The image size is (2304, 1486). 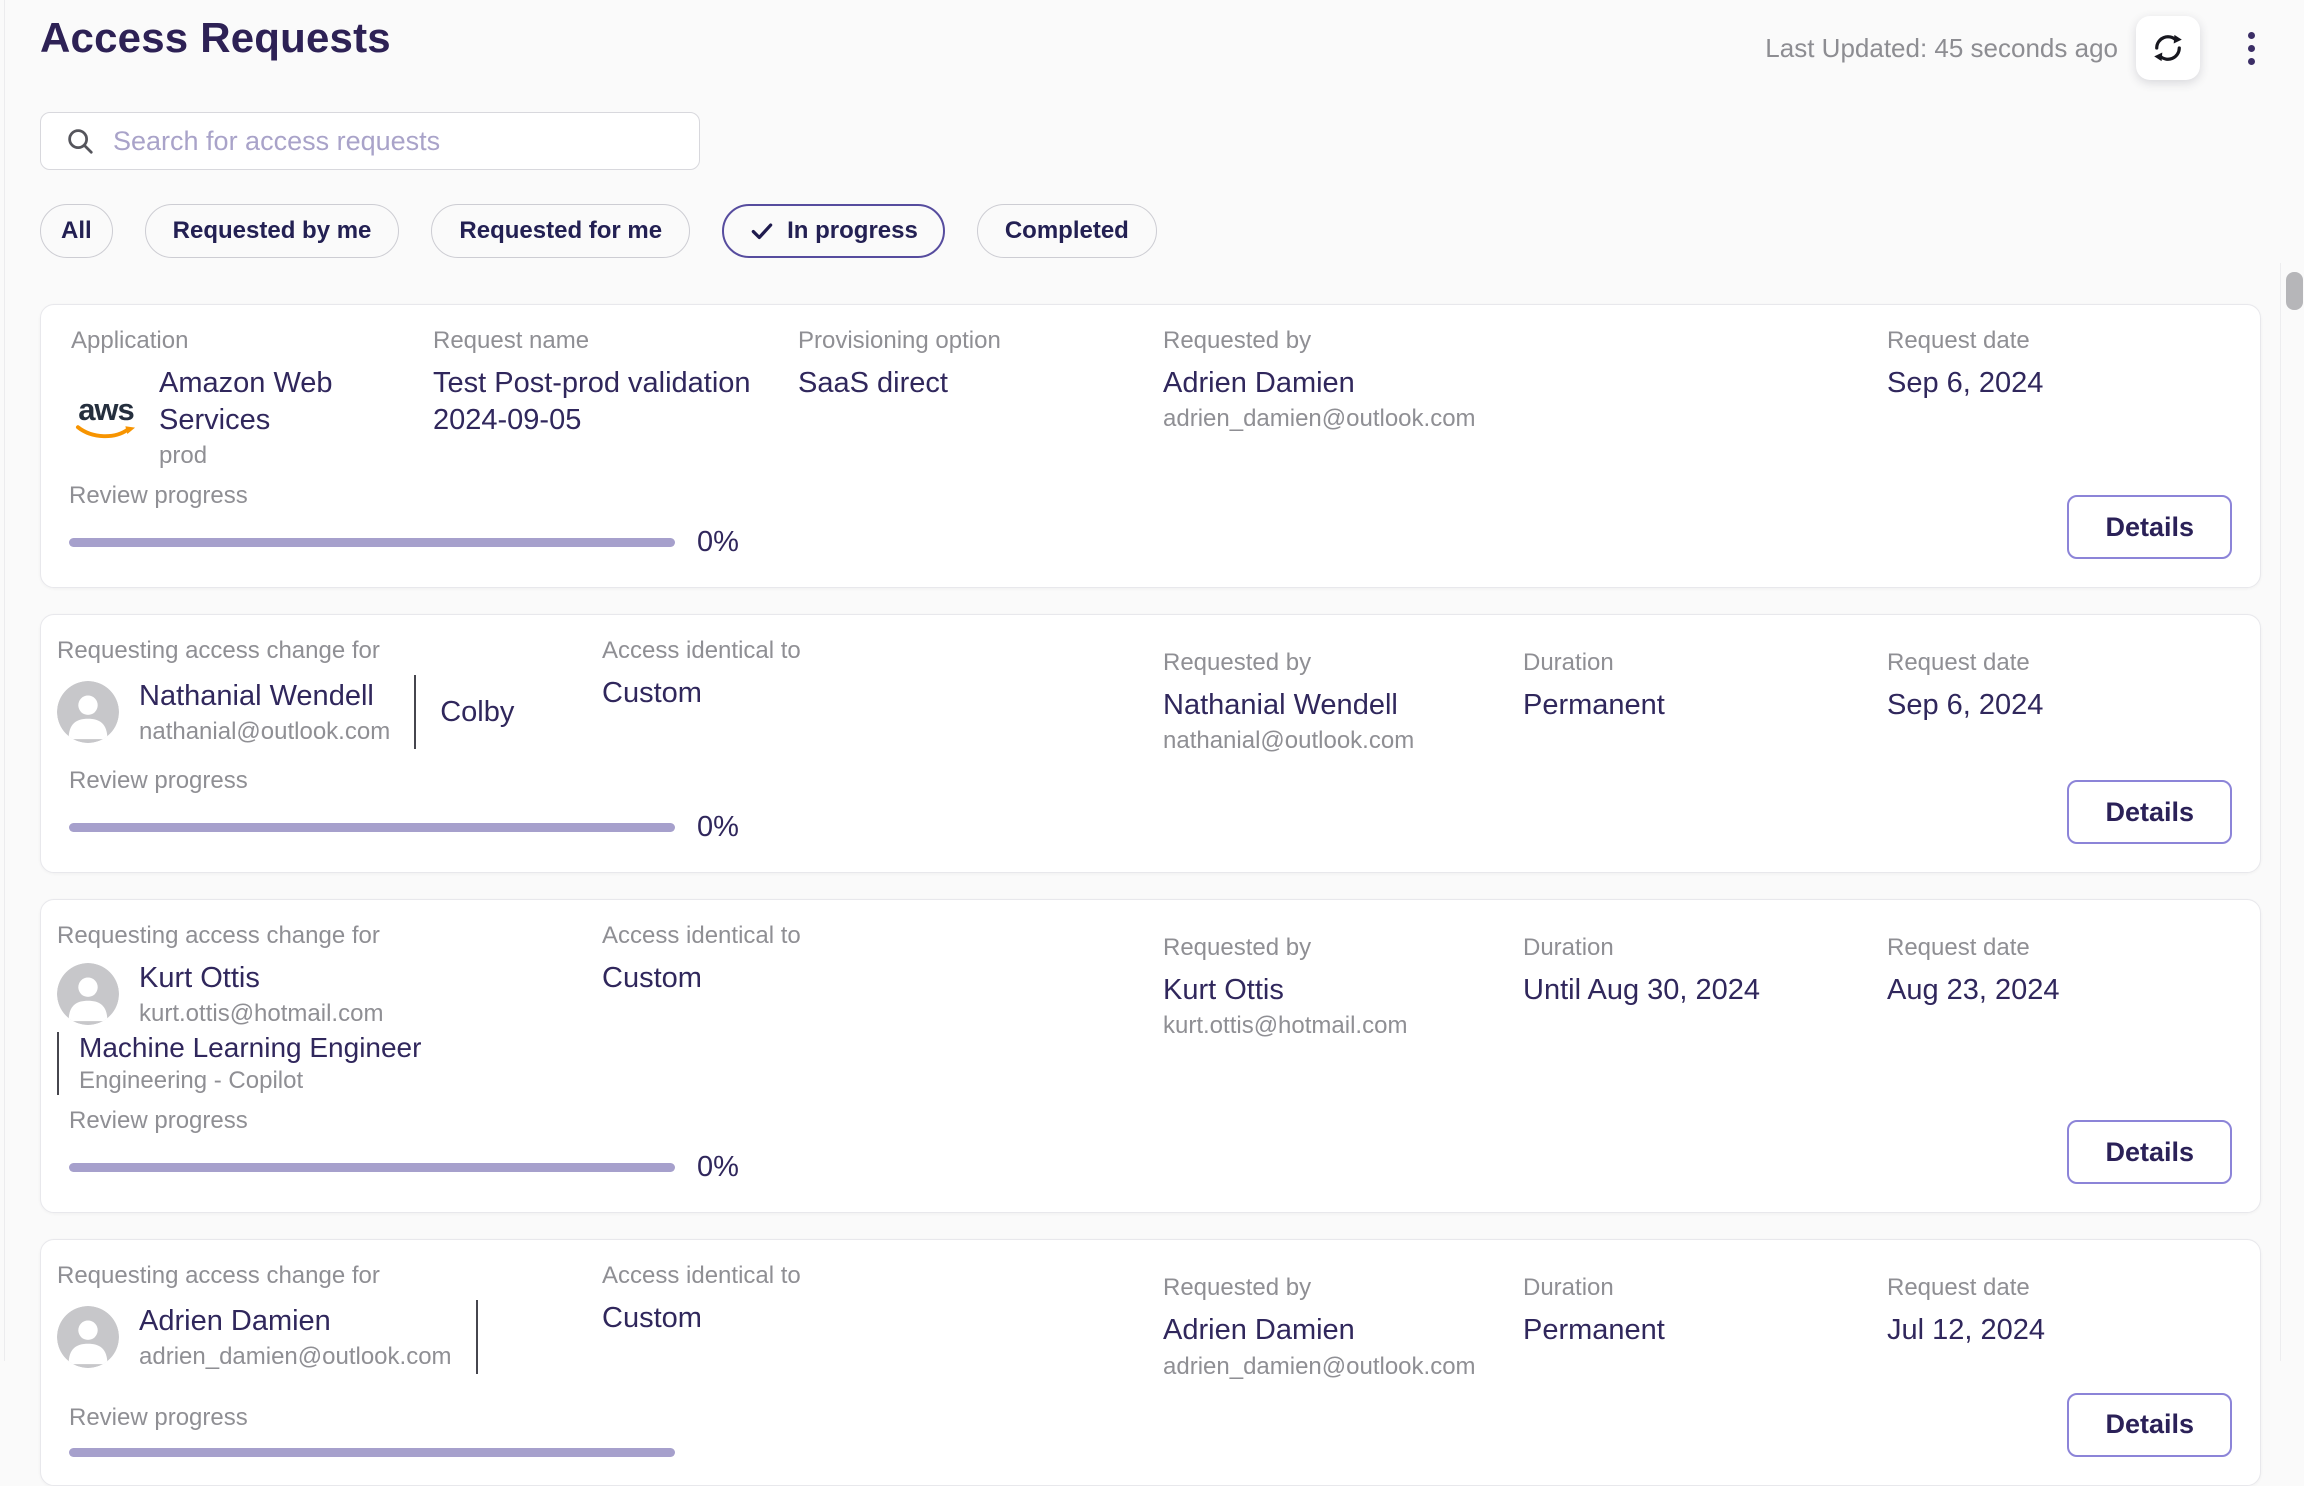 What do you see at coordinates (256, 696) in the screenshot?
I see `person-name: Nathanial Wendell` at bounding box center [256, 696].